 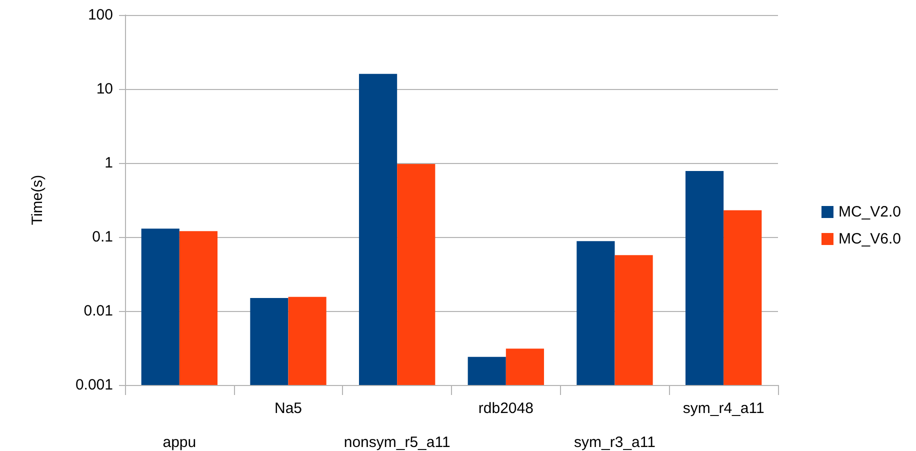 I want to click on y-tick-label: 100, so click(x=100, y=15).